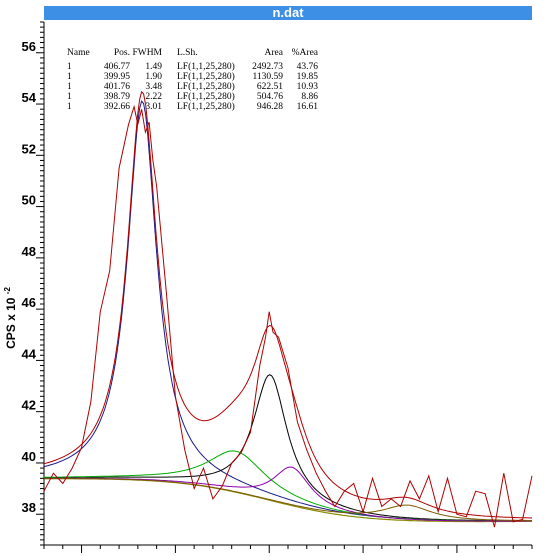 The image size is (546, 556). I want to click on y-tick-labels: 38 40 42 44 46 48 50 52 54 56, so click(29, 277).